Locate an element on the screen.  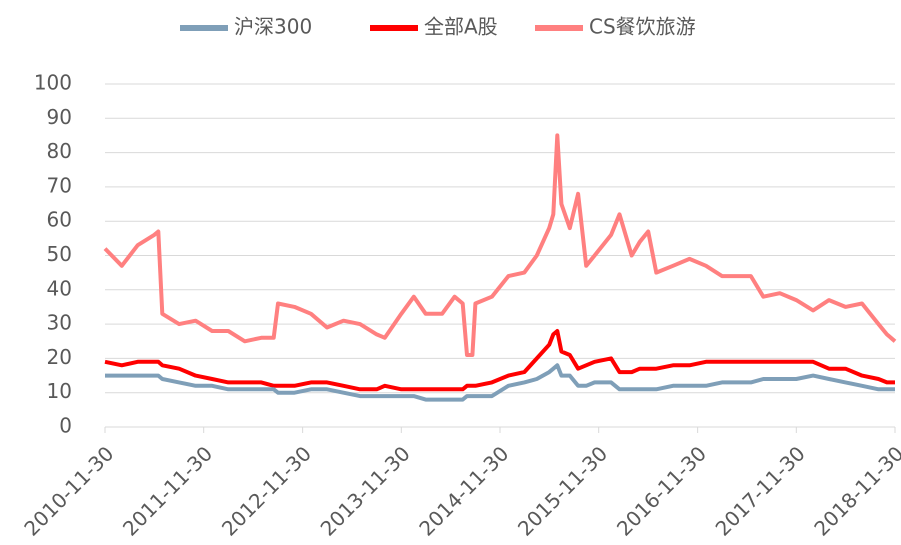
y-tick-label: 30 is located at coordinates (59, 323).